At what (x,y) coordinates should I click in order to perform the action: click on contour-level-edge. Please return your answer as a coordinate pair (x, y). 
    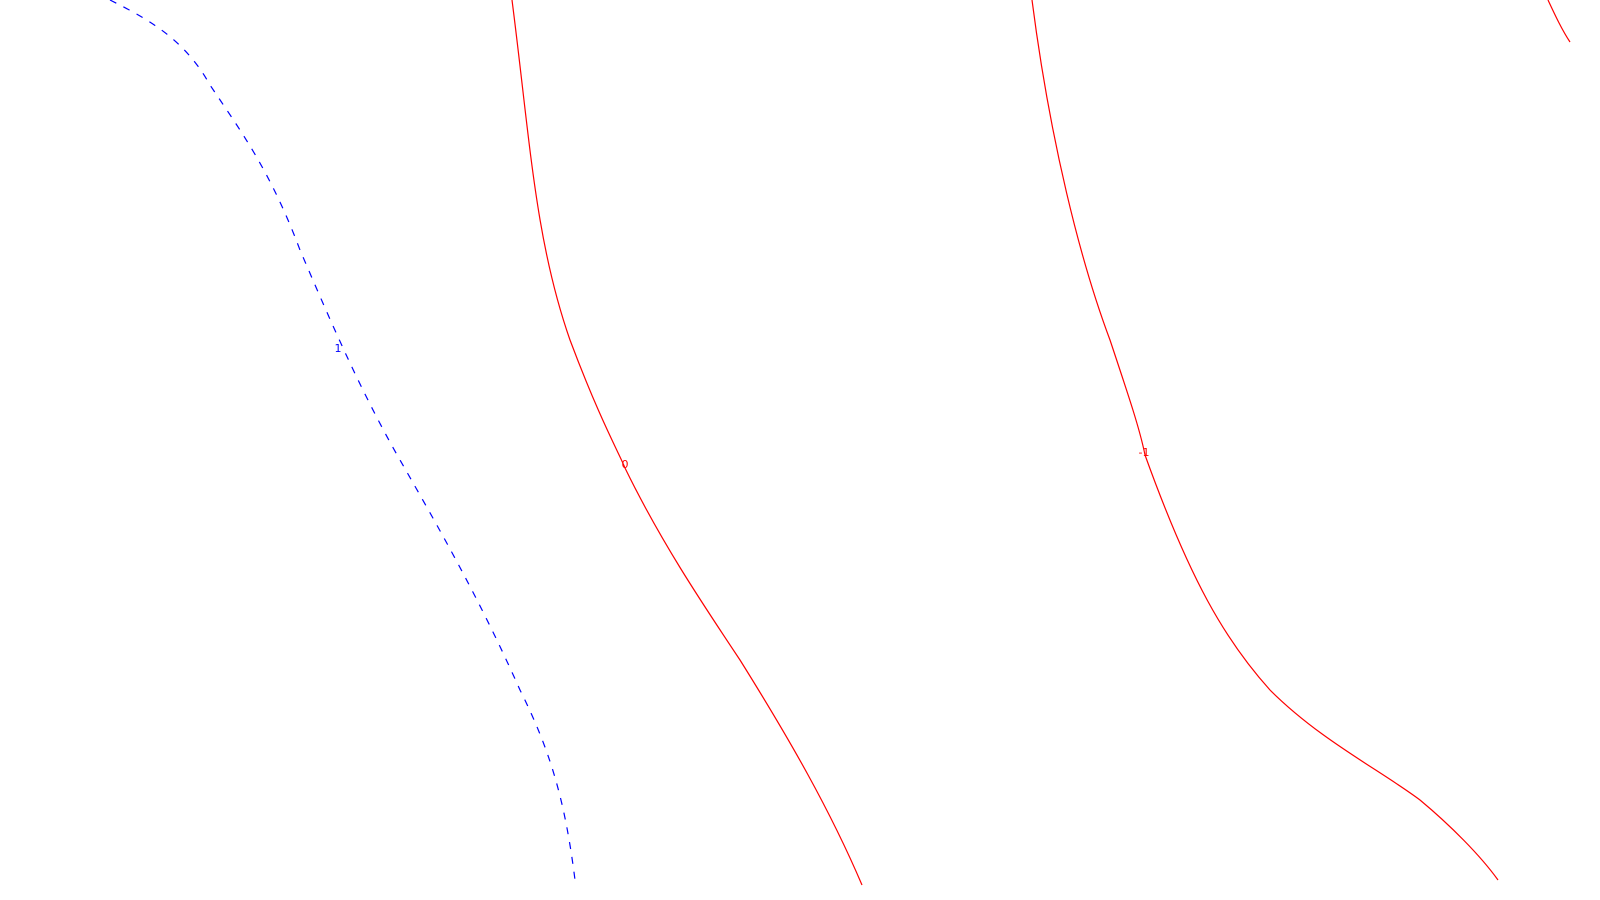
    Looking at the image, I should click on (1559, 21).